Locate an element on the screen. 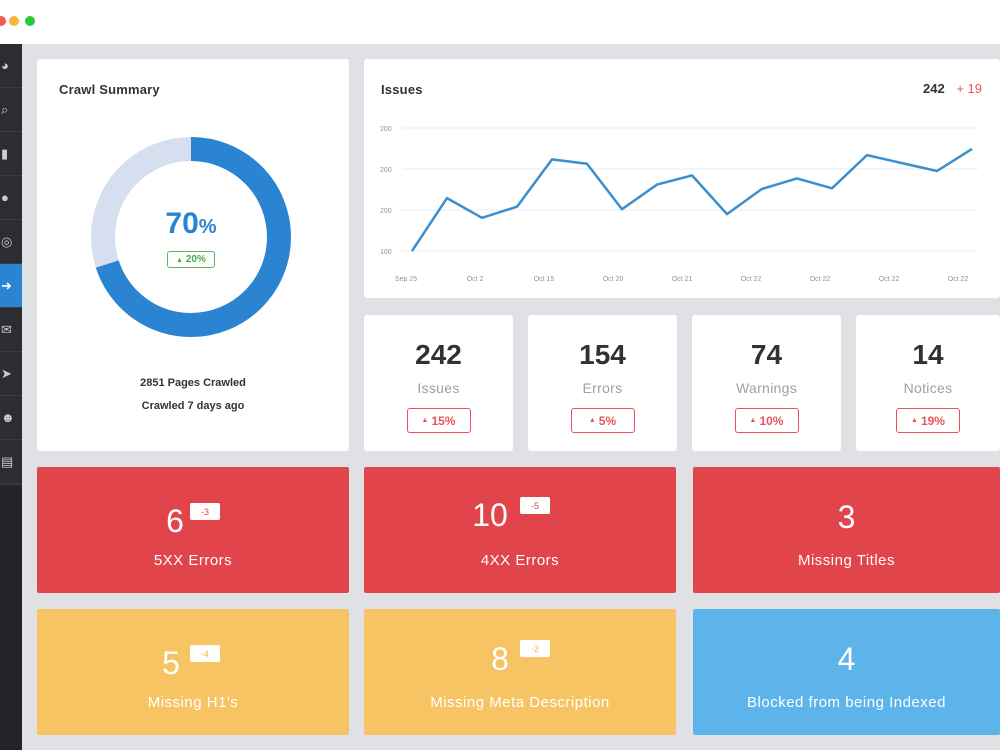  tile-4xx-errors: 10 -5 4XX Errors is located at coordinates (520, 530).